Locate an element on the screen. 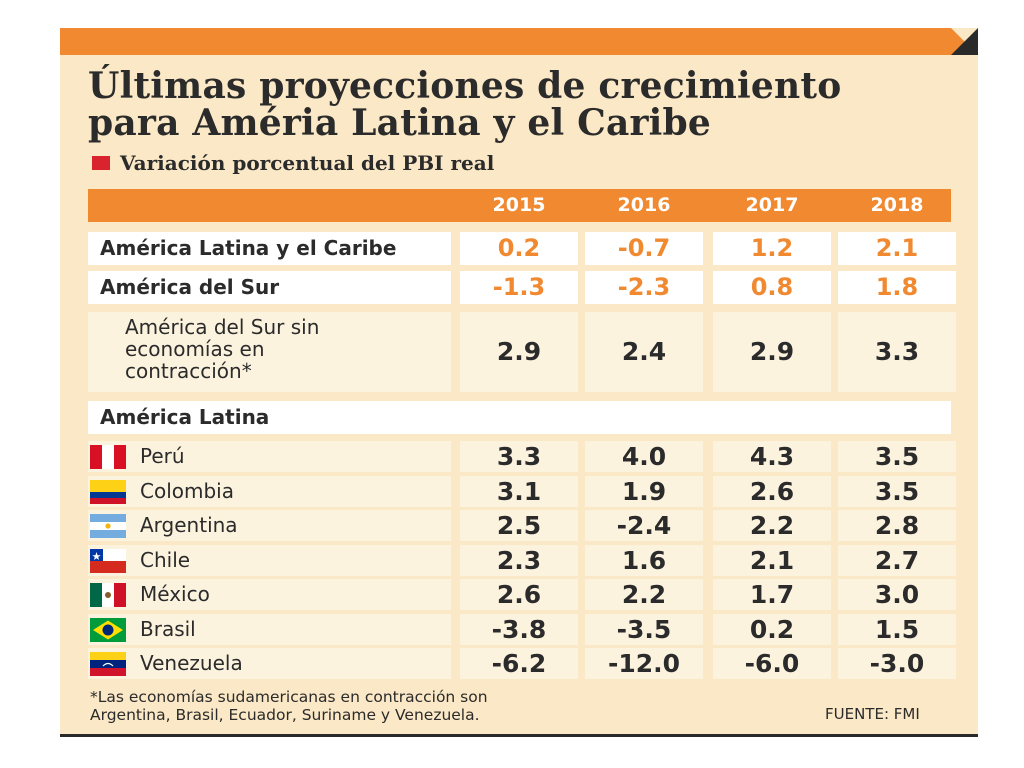 The image size is (1024, 768). country-row-2-cell-2018 is located at coordinates (897, 491).